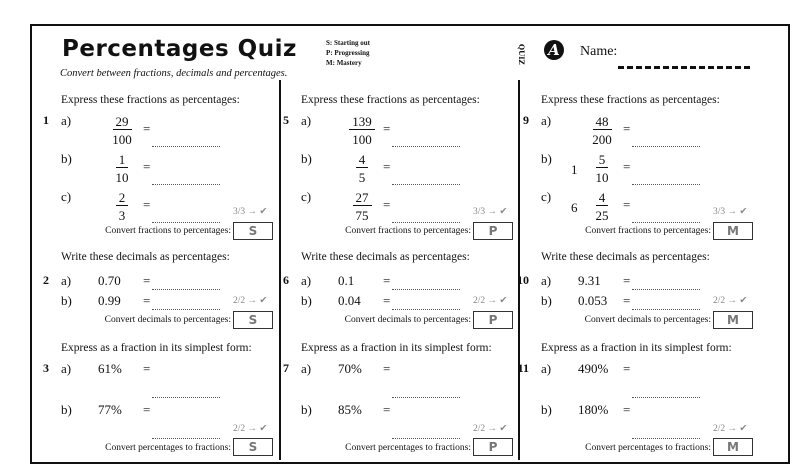  Describe the element at coordinates (179, 49) in the screenshot. I see `page-title: Percentages Quiz` at that location.